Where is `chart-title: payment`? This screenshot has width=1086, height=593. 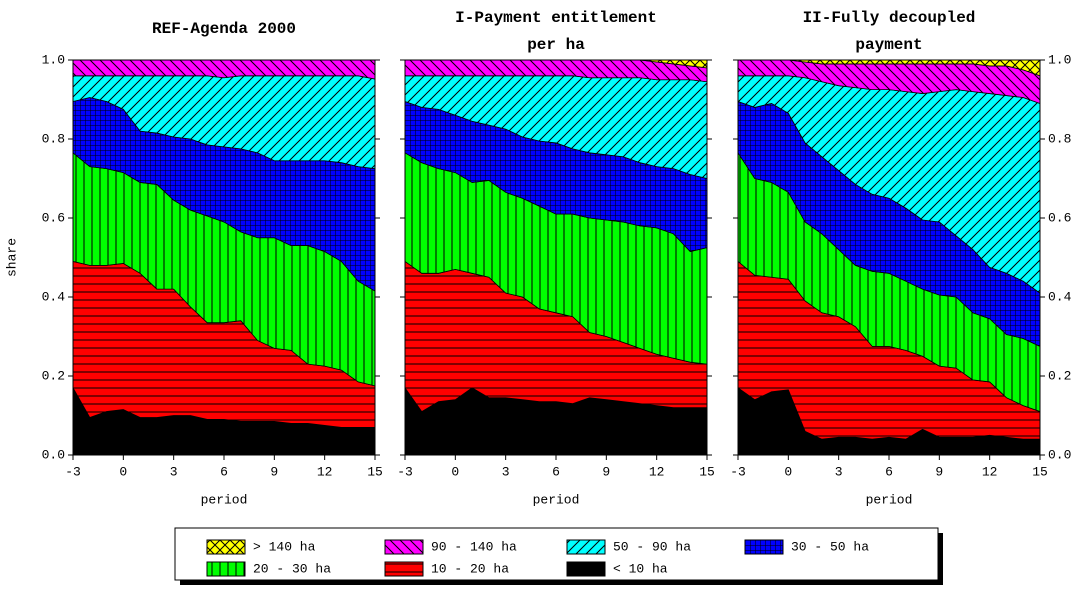
chart-title: payment is located at coordinates (888, 45).